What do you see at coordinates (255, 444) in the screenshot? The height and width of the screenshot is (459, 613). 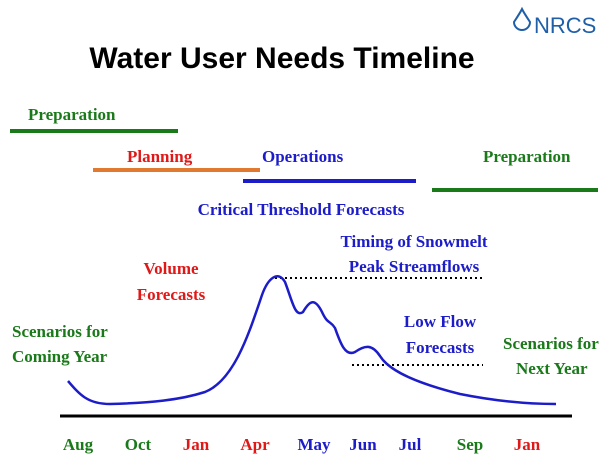 I see `month-label: Apr` at bounding box center [255, 444].